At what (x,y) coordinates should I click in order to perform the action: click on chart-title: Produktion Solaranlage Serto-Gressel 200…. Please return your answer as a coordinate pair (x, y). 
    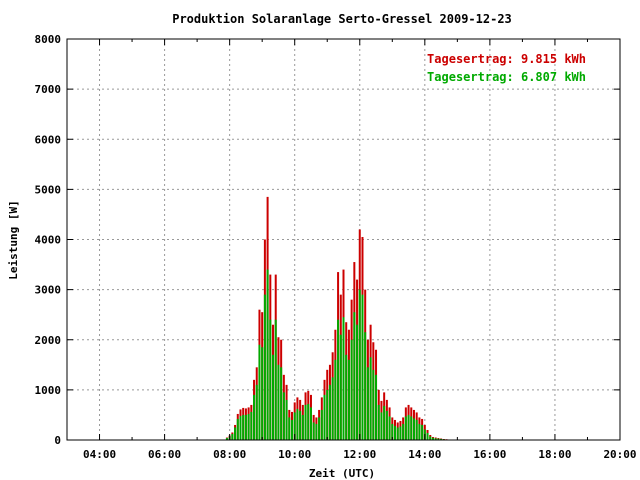
    Looking at the image, I should click on (342, 19).